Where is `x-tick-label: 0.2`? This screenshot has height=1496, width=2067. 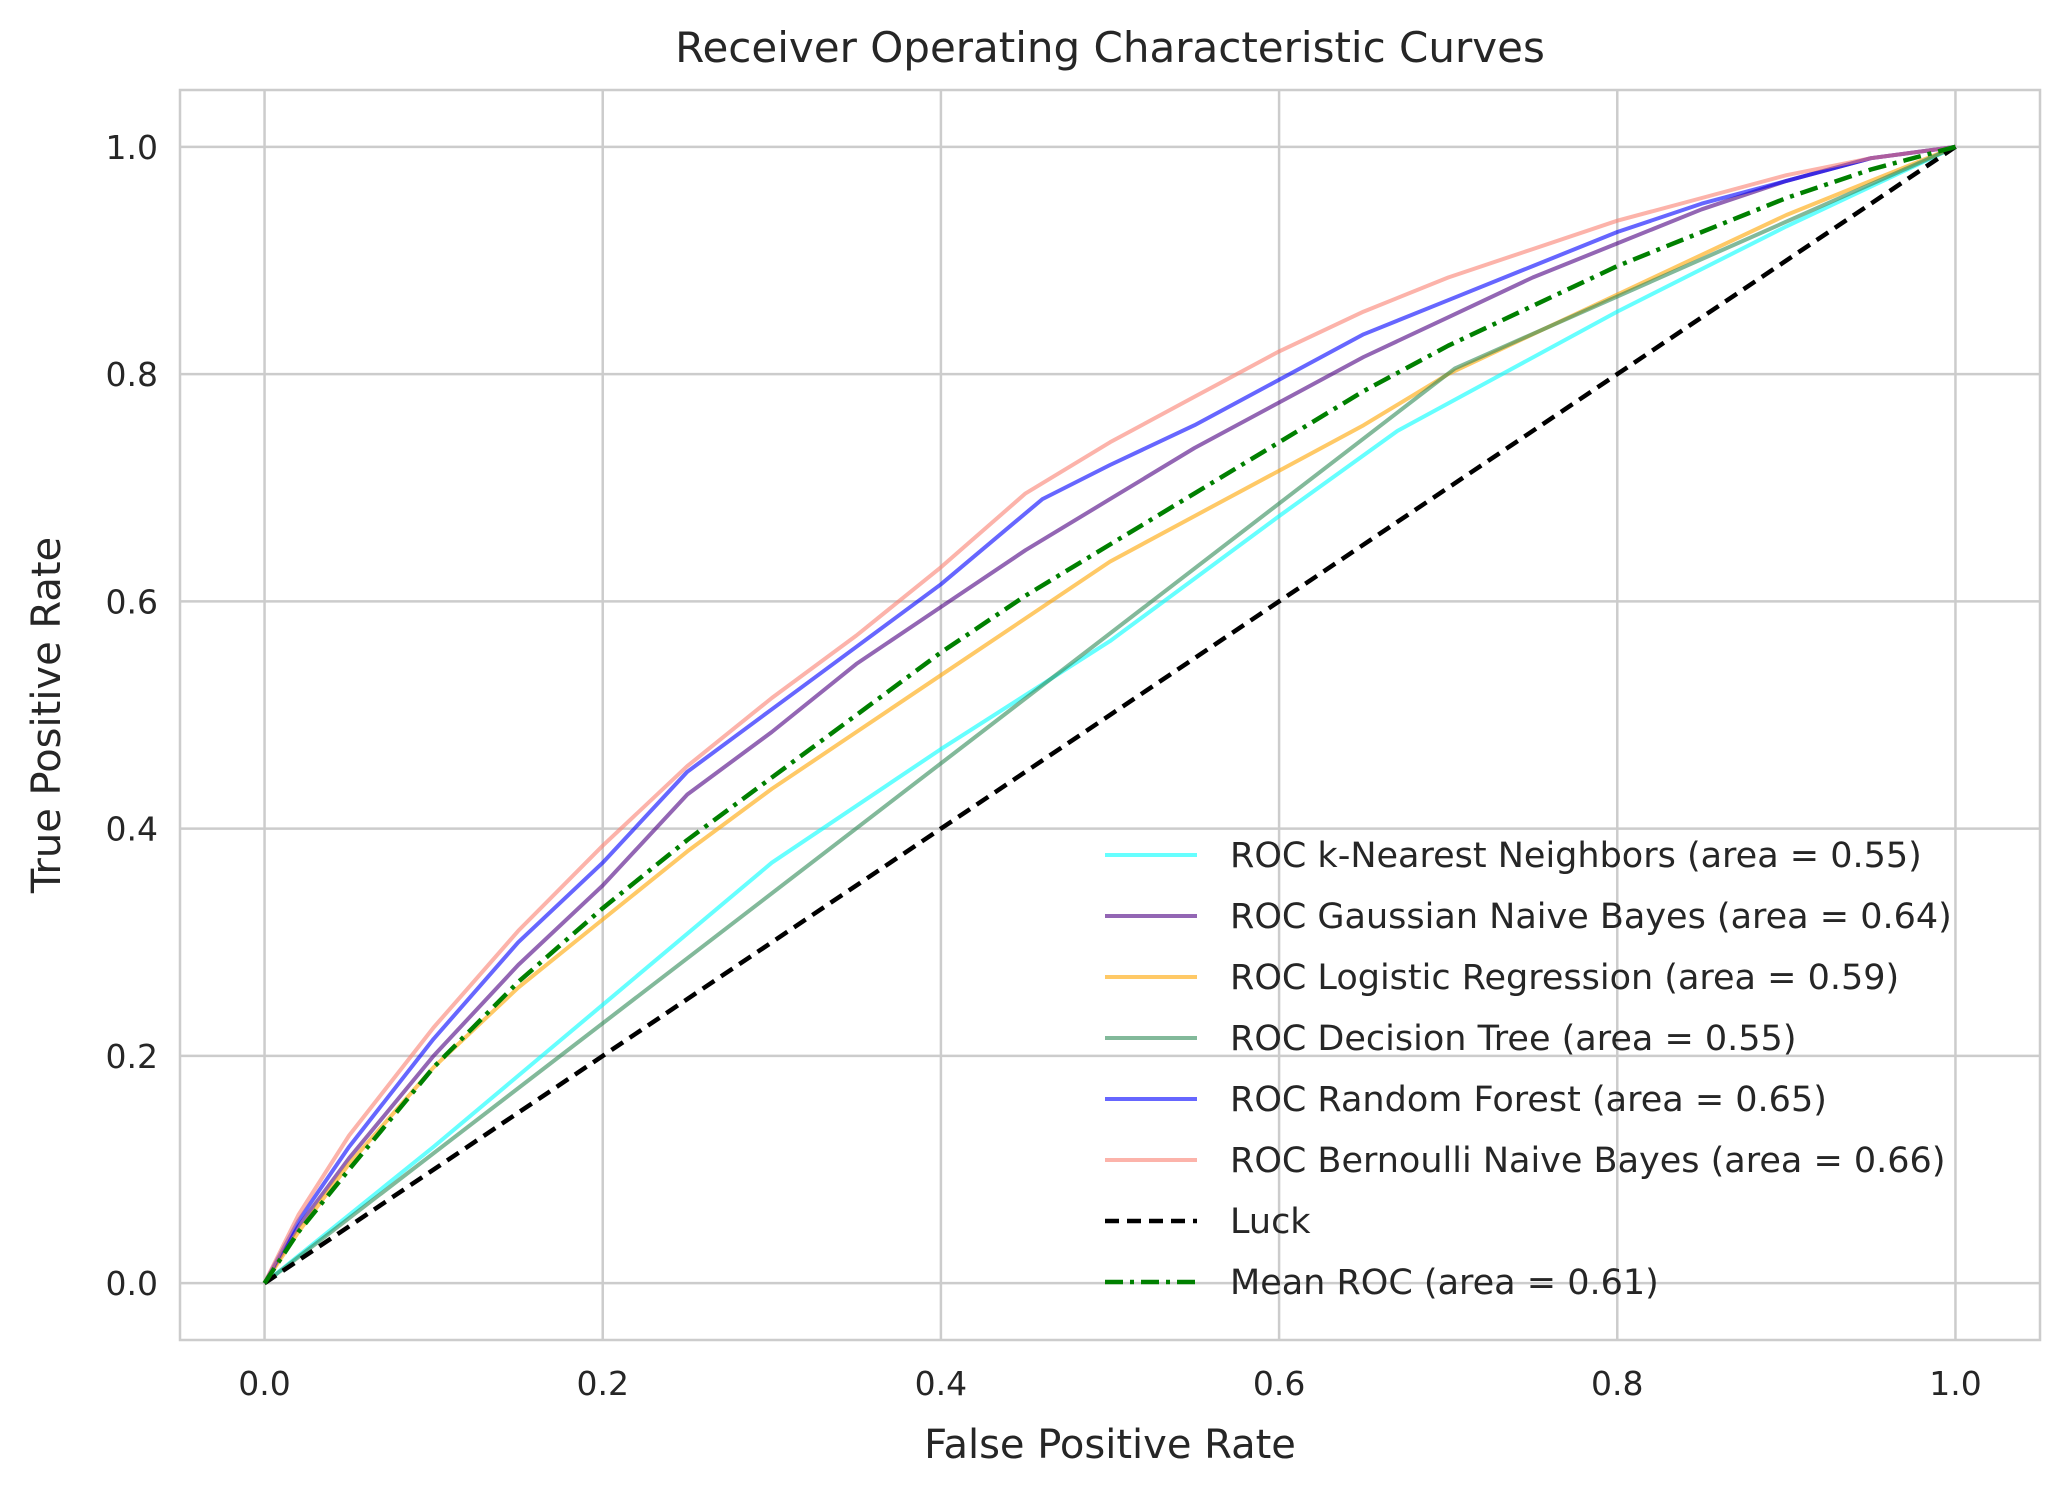
x-tick-label: 0.2 is located at coordinates (602, 1383).